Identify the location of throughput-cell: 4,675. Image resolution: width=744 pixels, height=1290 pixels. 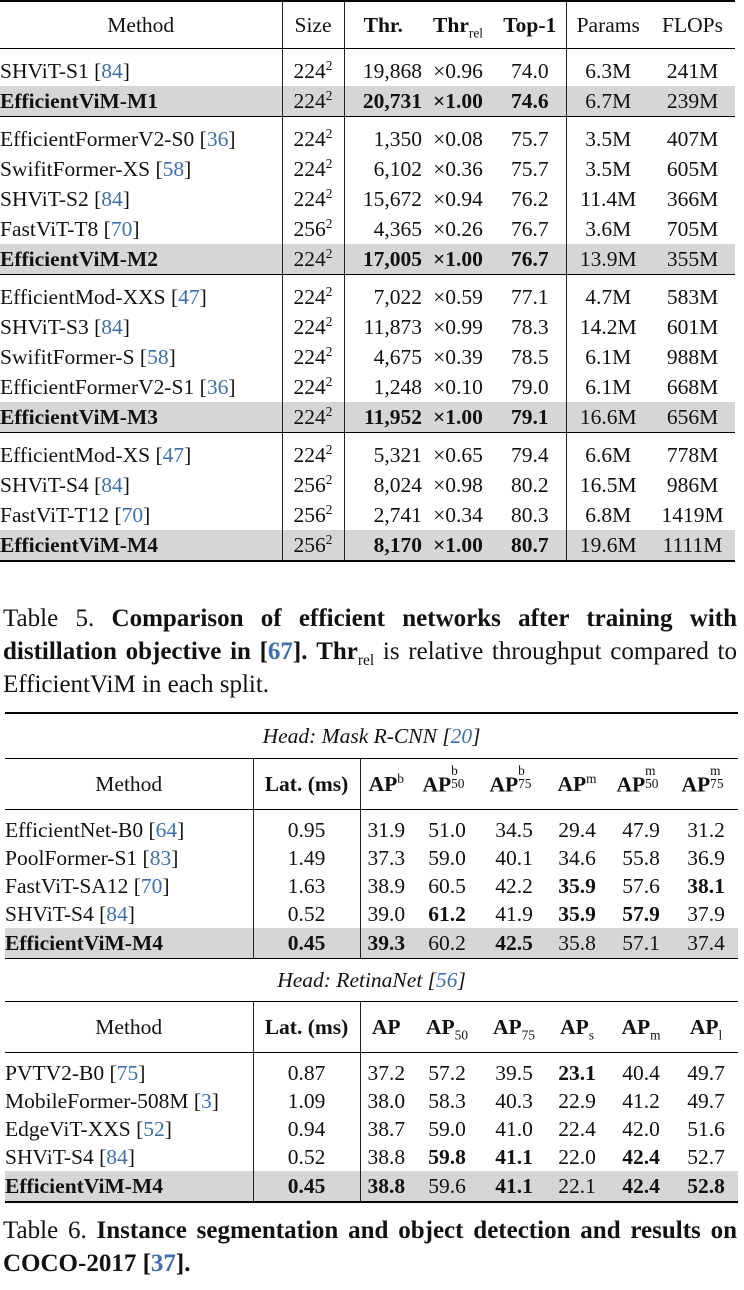
(397, 356).